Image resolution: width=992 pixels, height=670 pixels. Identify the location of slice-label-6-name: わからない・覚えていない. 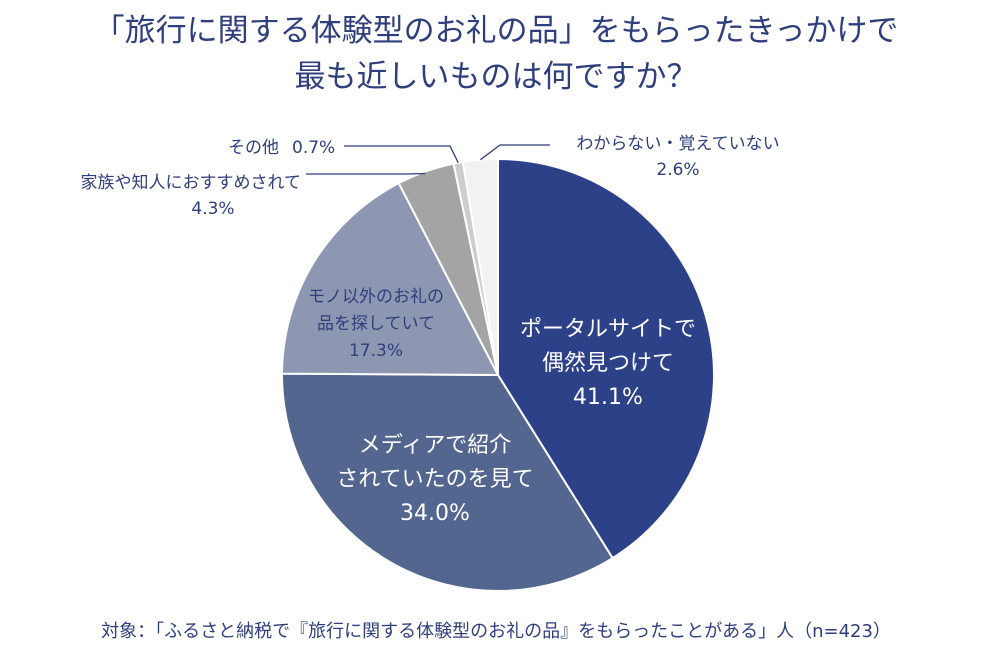
(677, 144).